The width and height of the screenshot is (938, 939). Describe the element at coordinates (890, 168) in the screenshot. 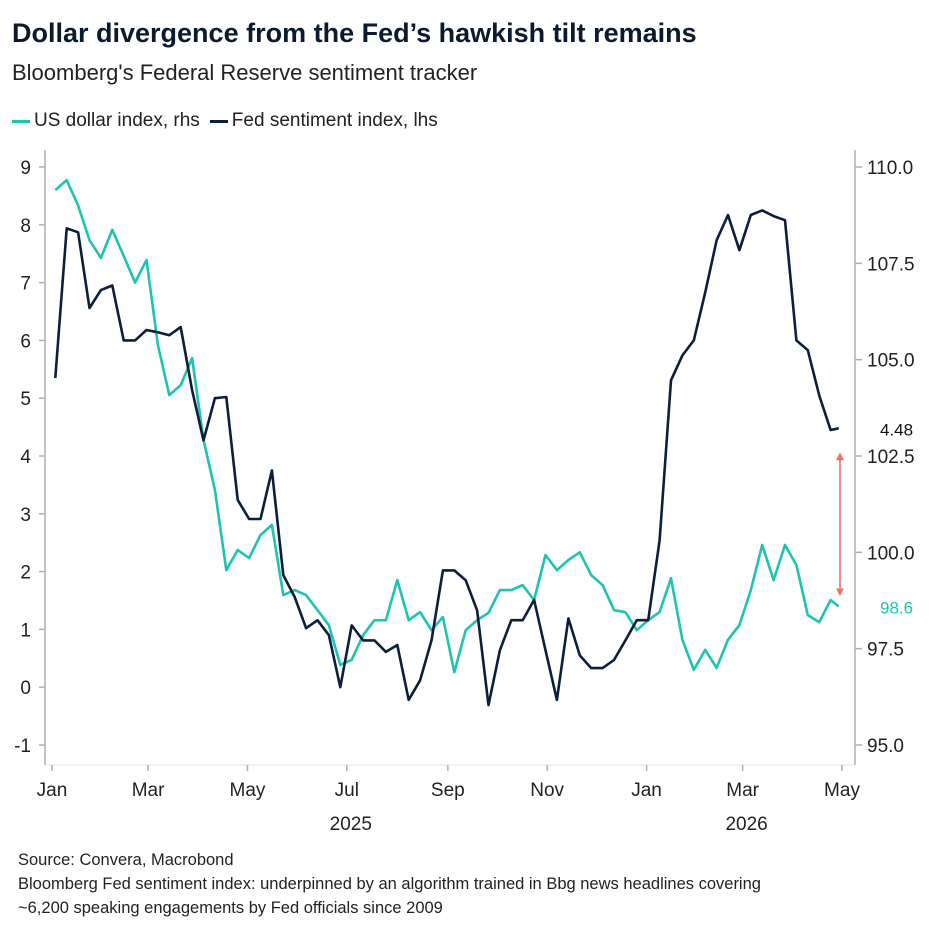

I see `right-tick-label: 110.0` at that location.